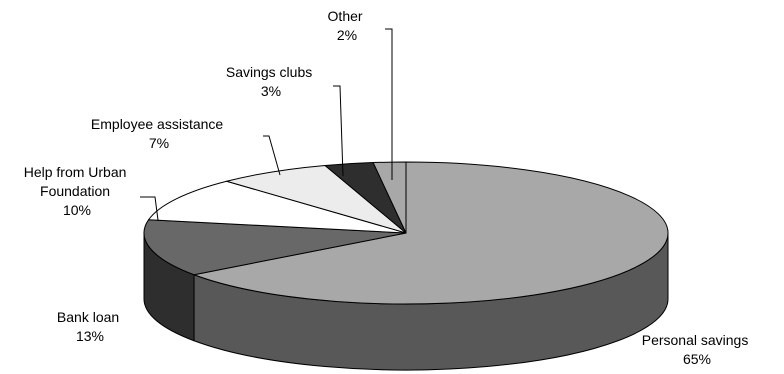  Describe the element at coordinates (347, 25) in the screenshot. I see `slice-label-other: Other 2%` at that location.